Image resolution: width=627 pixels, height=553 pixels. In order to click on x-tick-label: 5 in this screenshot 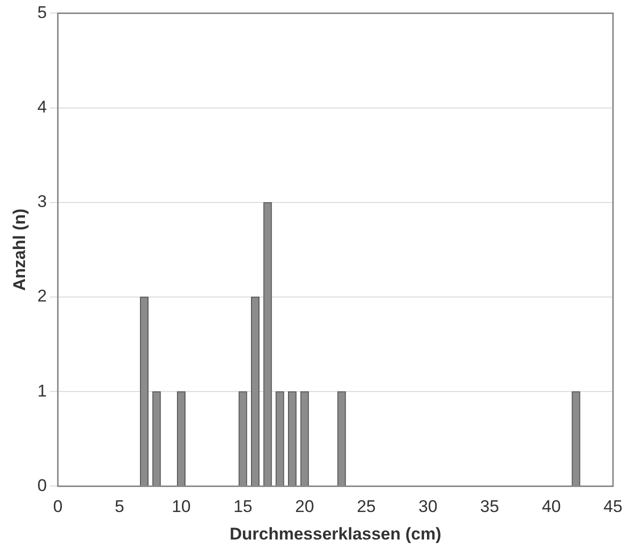, I will do `click(119, 506)`.